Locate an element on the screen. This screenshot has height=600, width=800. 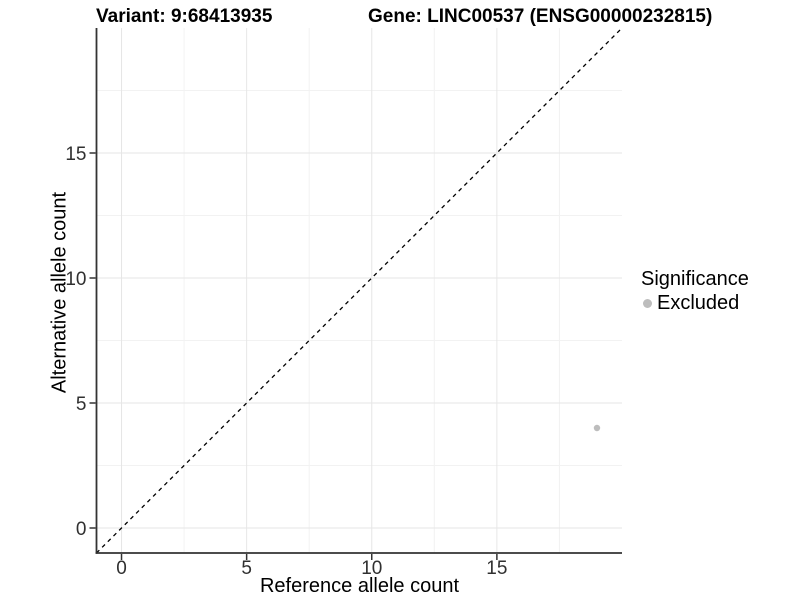
excluded-point-marker-icon is located at coordinates (647, 303).